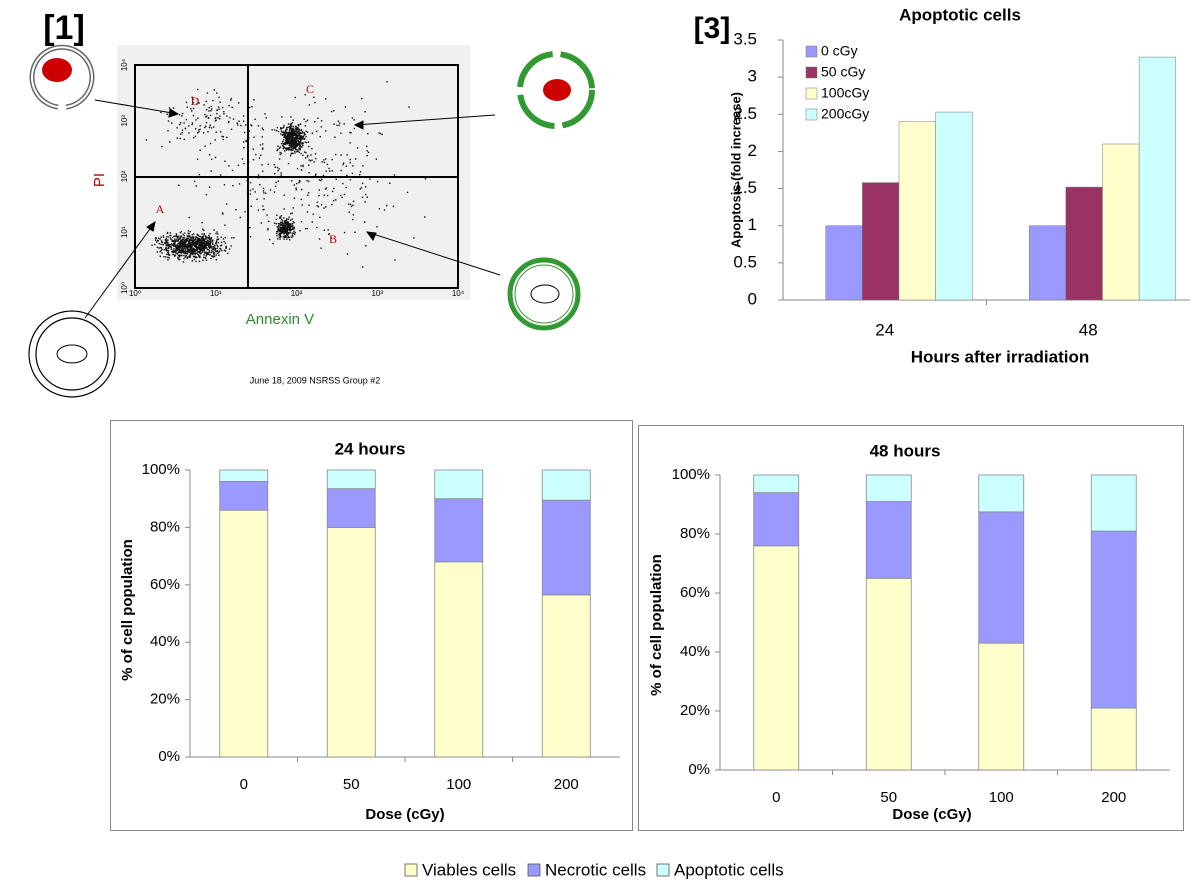  What do you see at coordinates (165, 699) in the screenshot?
I see `y-tick-label: 20%` at bounding box center [165, 699].